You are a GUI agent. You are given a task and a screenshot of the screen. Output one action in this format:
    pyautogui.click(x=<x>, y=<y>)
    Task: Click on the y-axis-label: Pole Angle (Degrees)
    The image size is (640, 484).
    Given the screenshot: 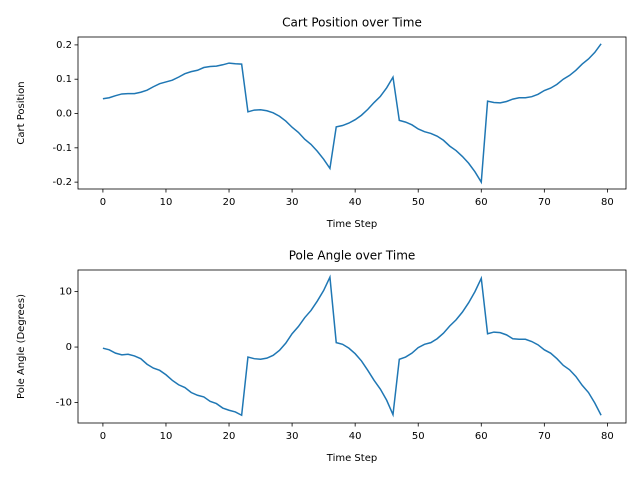 What is the action you would take?
    pyautogui.click(x=21, y=346)
    